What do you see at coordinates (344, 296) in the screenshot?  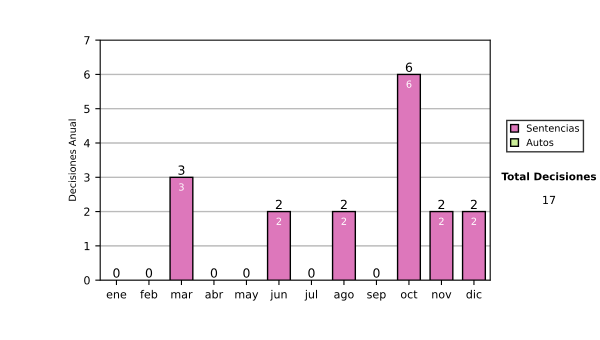 I see `x-tick-label: ago` at bounding box center [344, 296].